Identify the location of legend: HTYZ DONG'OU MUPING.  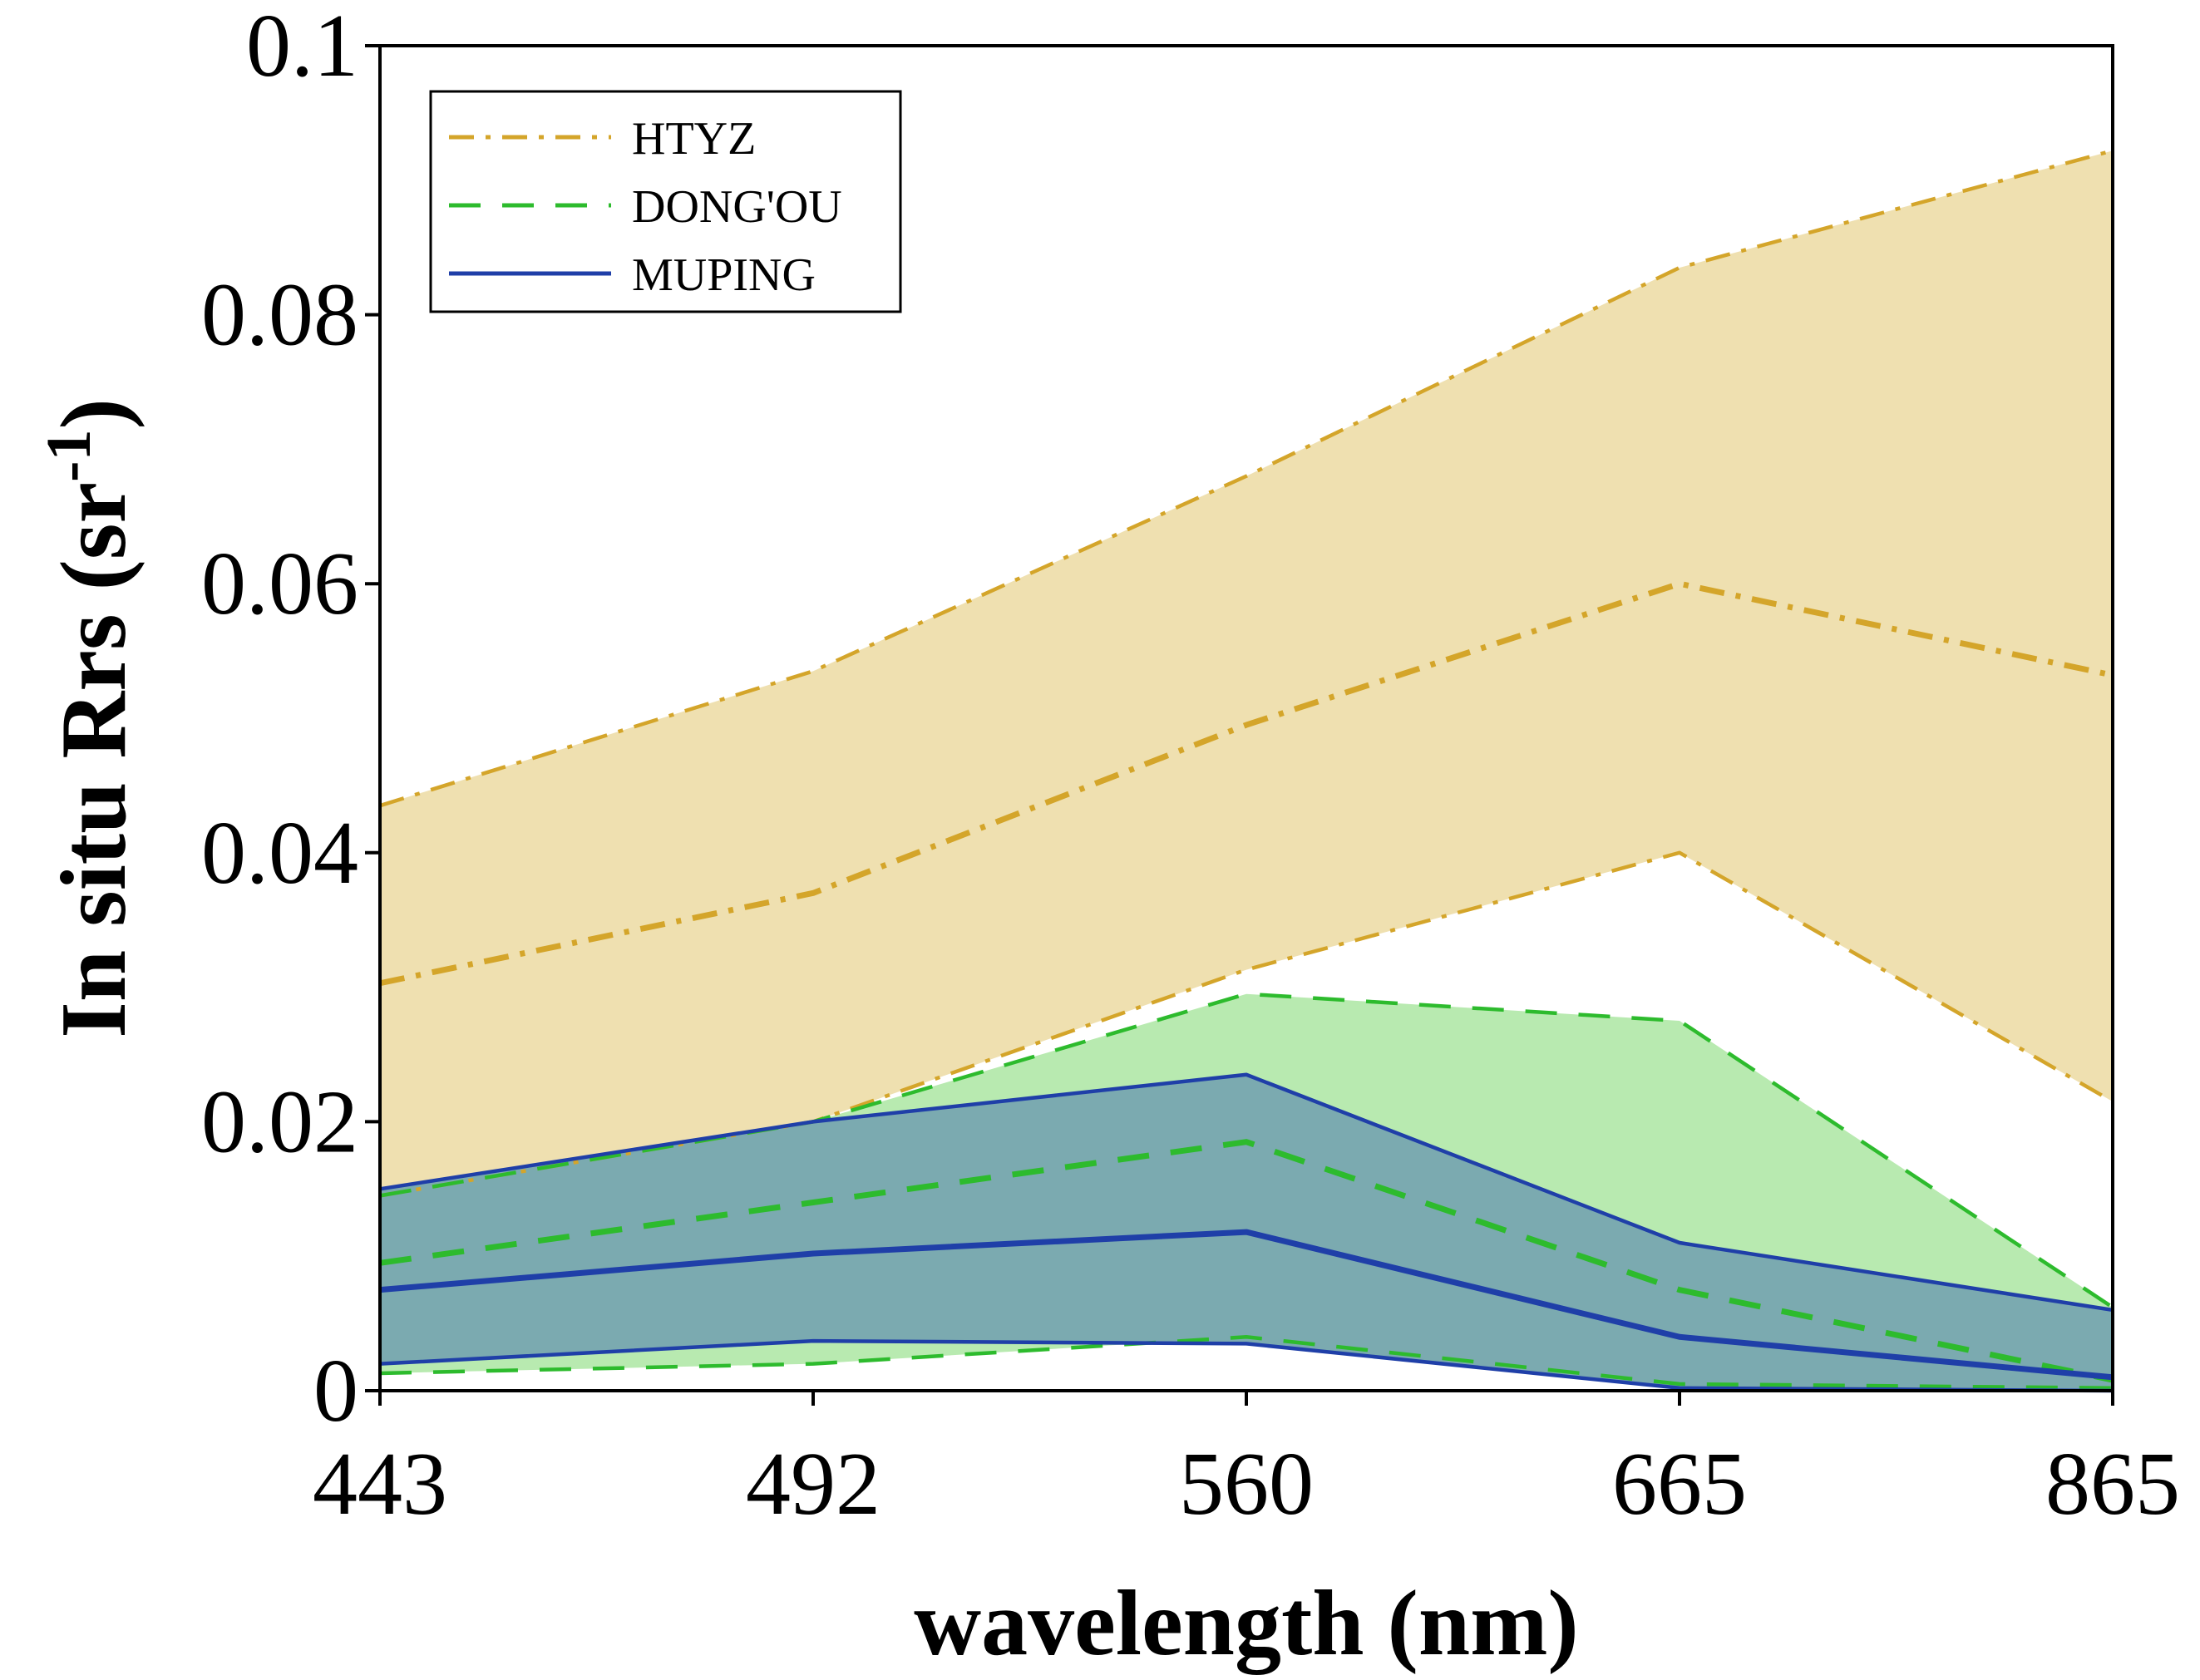
(665, 201).